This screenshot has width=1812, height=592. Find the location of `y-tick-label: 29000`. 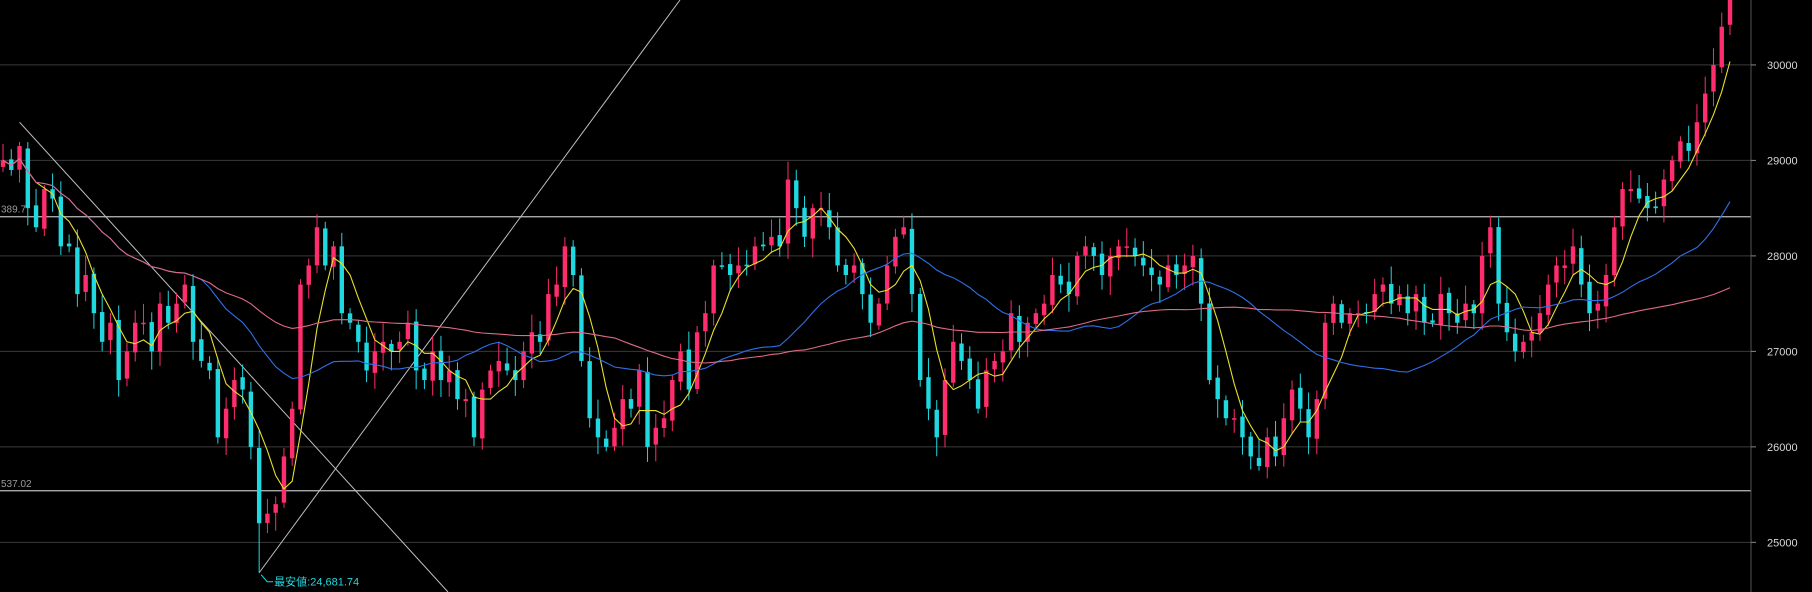

y-tick-label: 29000 is located at coordinates (1782, 161).